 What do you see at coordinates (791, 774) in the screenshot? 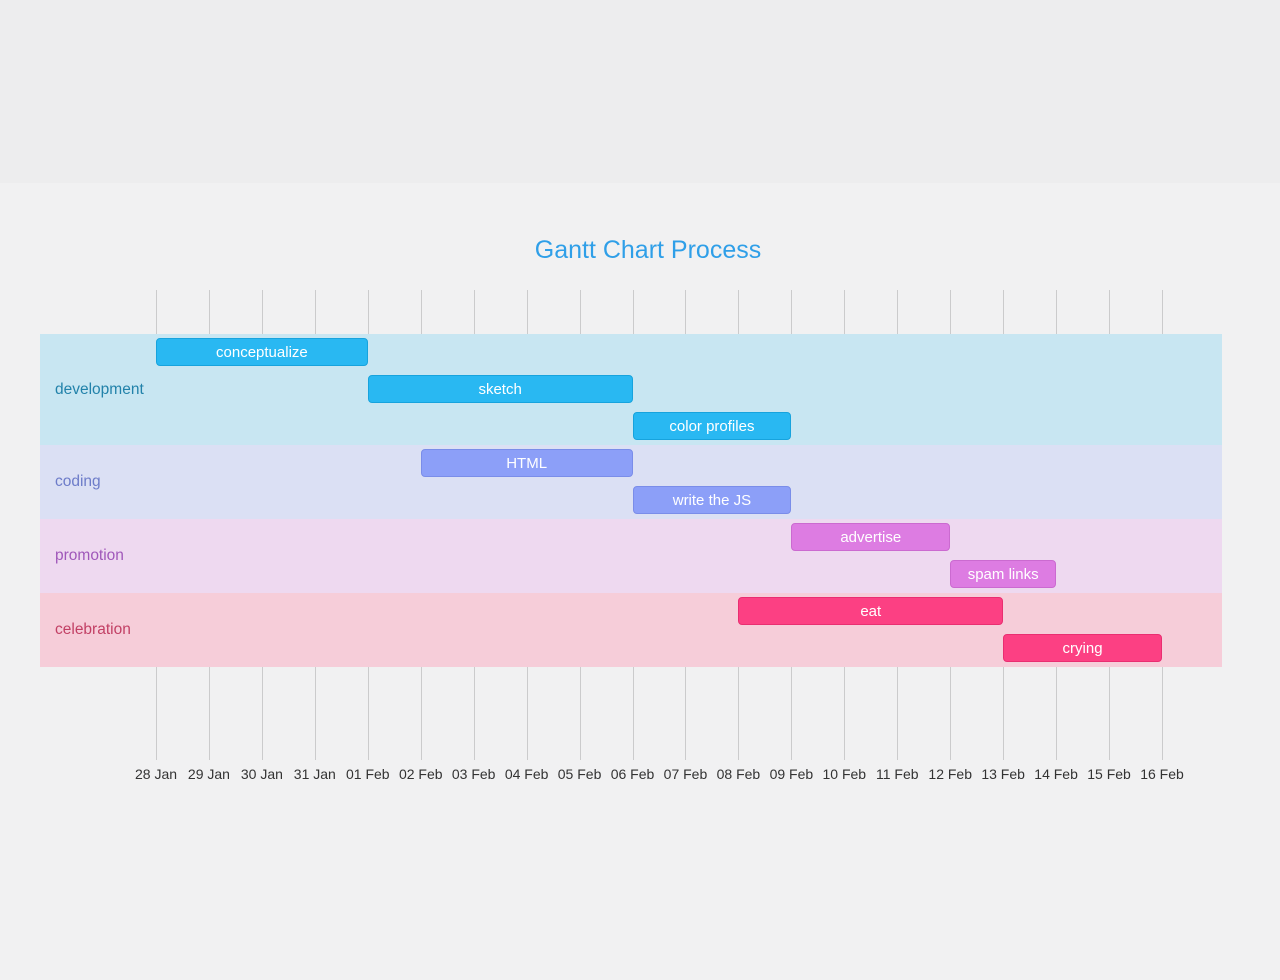
I see `axis-tick-label: 09 Feb` at bounding box center [791, 774].